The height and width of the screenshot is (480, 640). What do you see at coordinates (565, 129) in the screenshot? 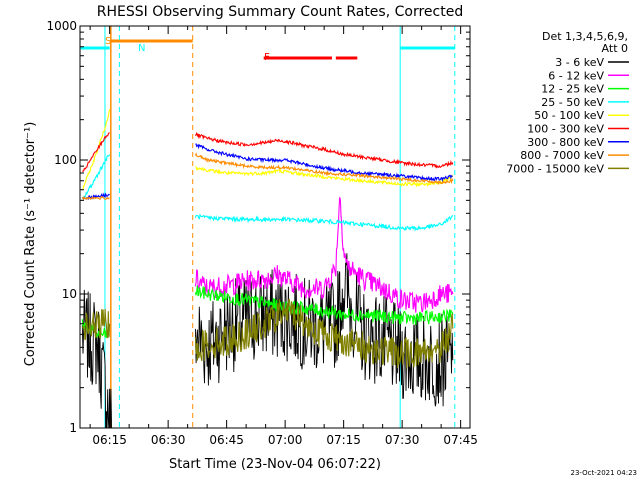
I see `legend-label: 100 - 300 keV` at bounding box center [565, 129].